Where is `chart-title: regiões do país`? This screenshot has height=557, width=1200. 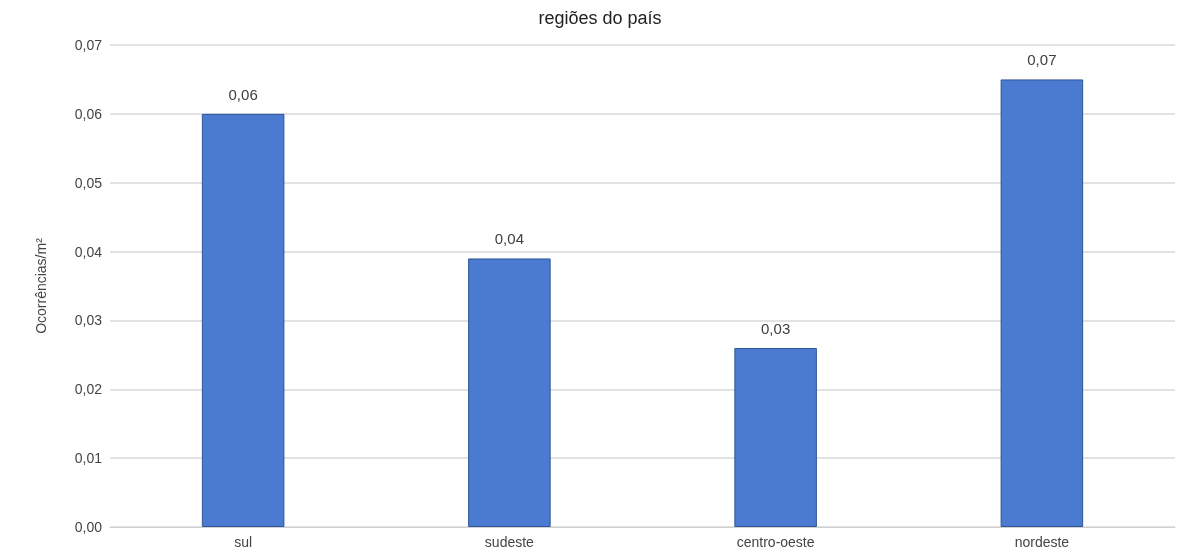 chart-title: regiões do país is located at coordinates (600, 18).